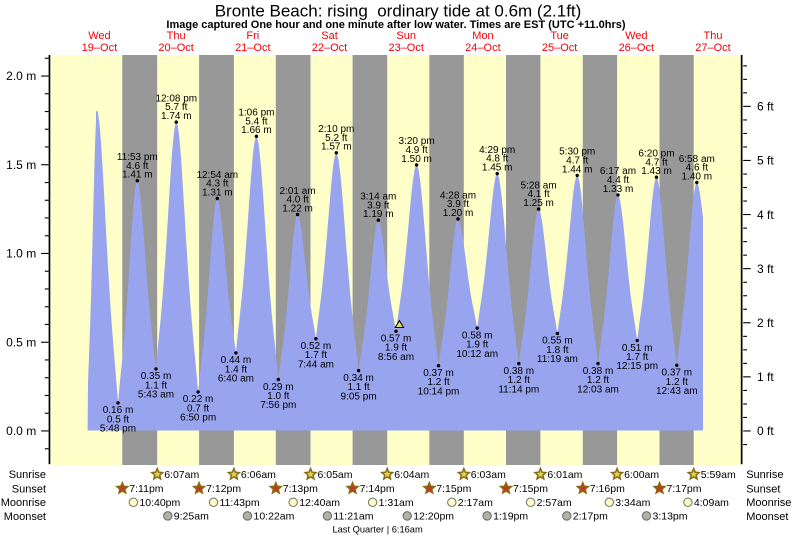 The image size is (793, 542). What do you see at coordinates (278, 387) in the screenshot?
I see `svg-text: 0.29 m` at bounding box center [278, 387].